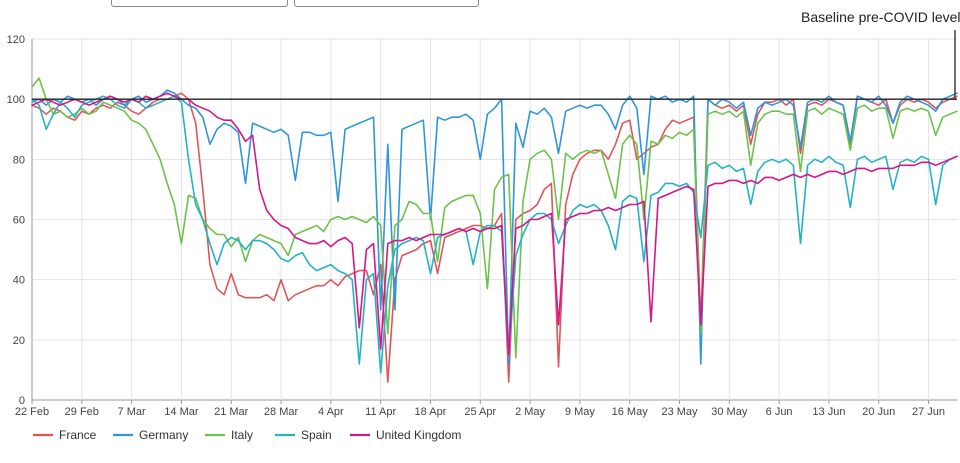 The image size is (960, 463). I want to click on y-tick-label: 0, so click(22, 401).